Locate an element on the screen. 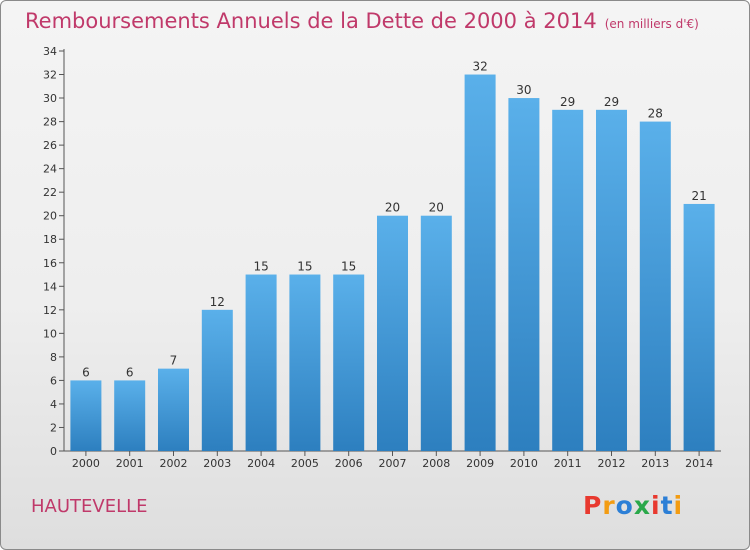 This screenshot has height=550, width=750. x-tick-label: 2003 is located at coordinates (217, 463).